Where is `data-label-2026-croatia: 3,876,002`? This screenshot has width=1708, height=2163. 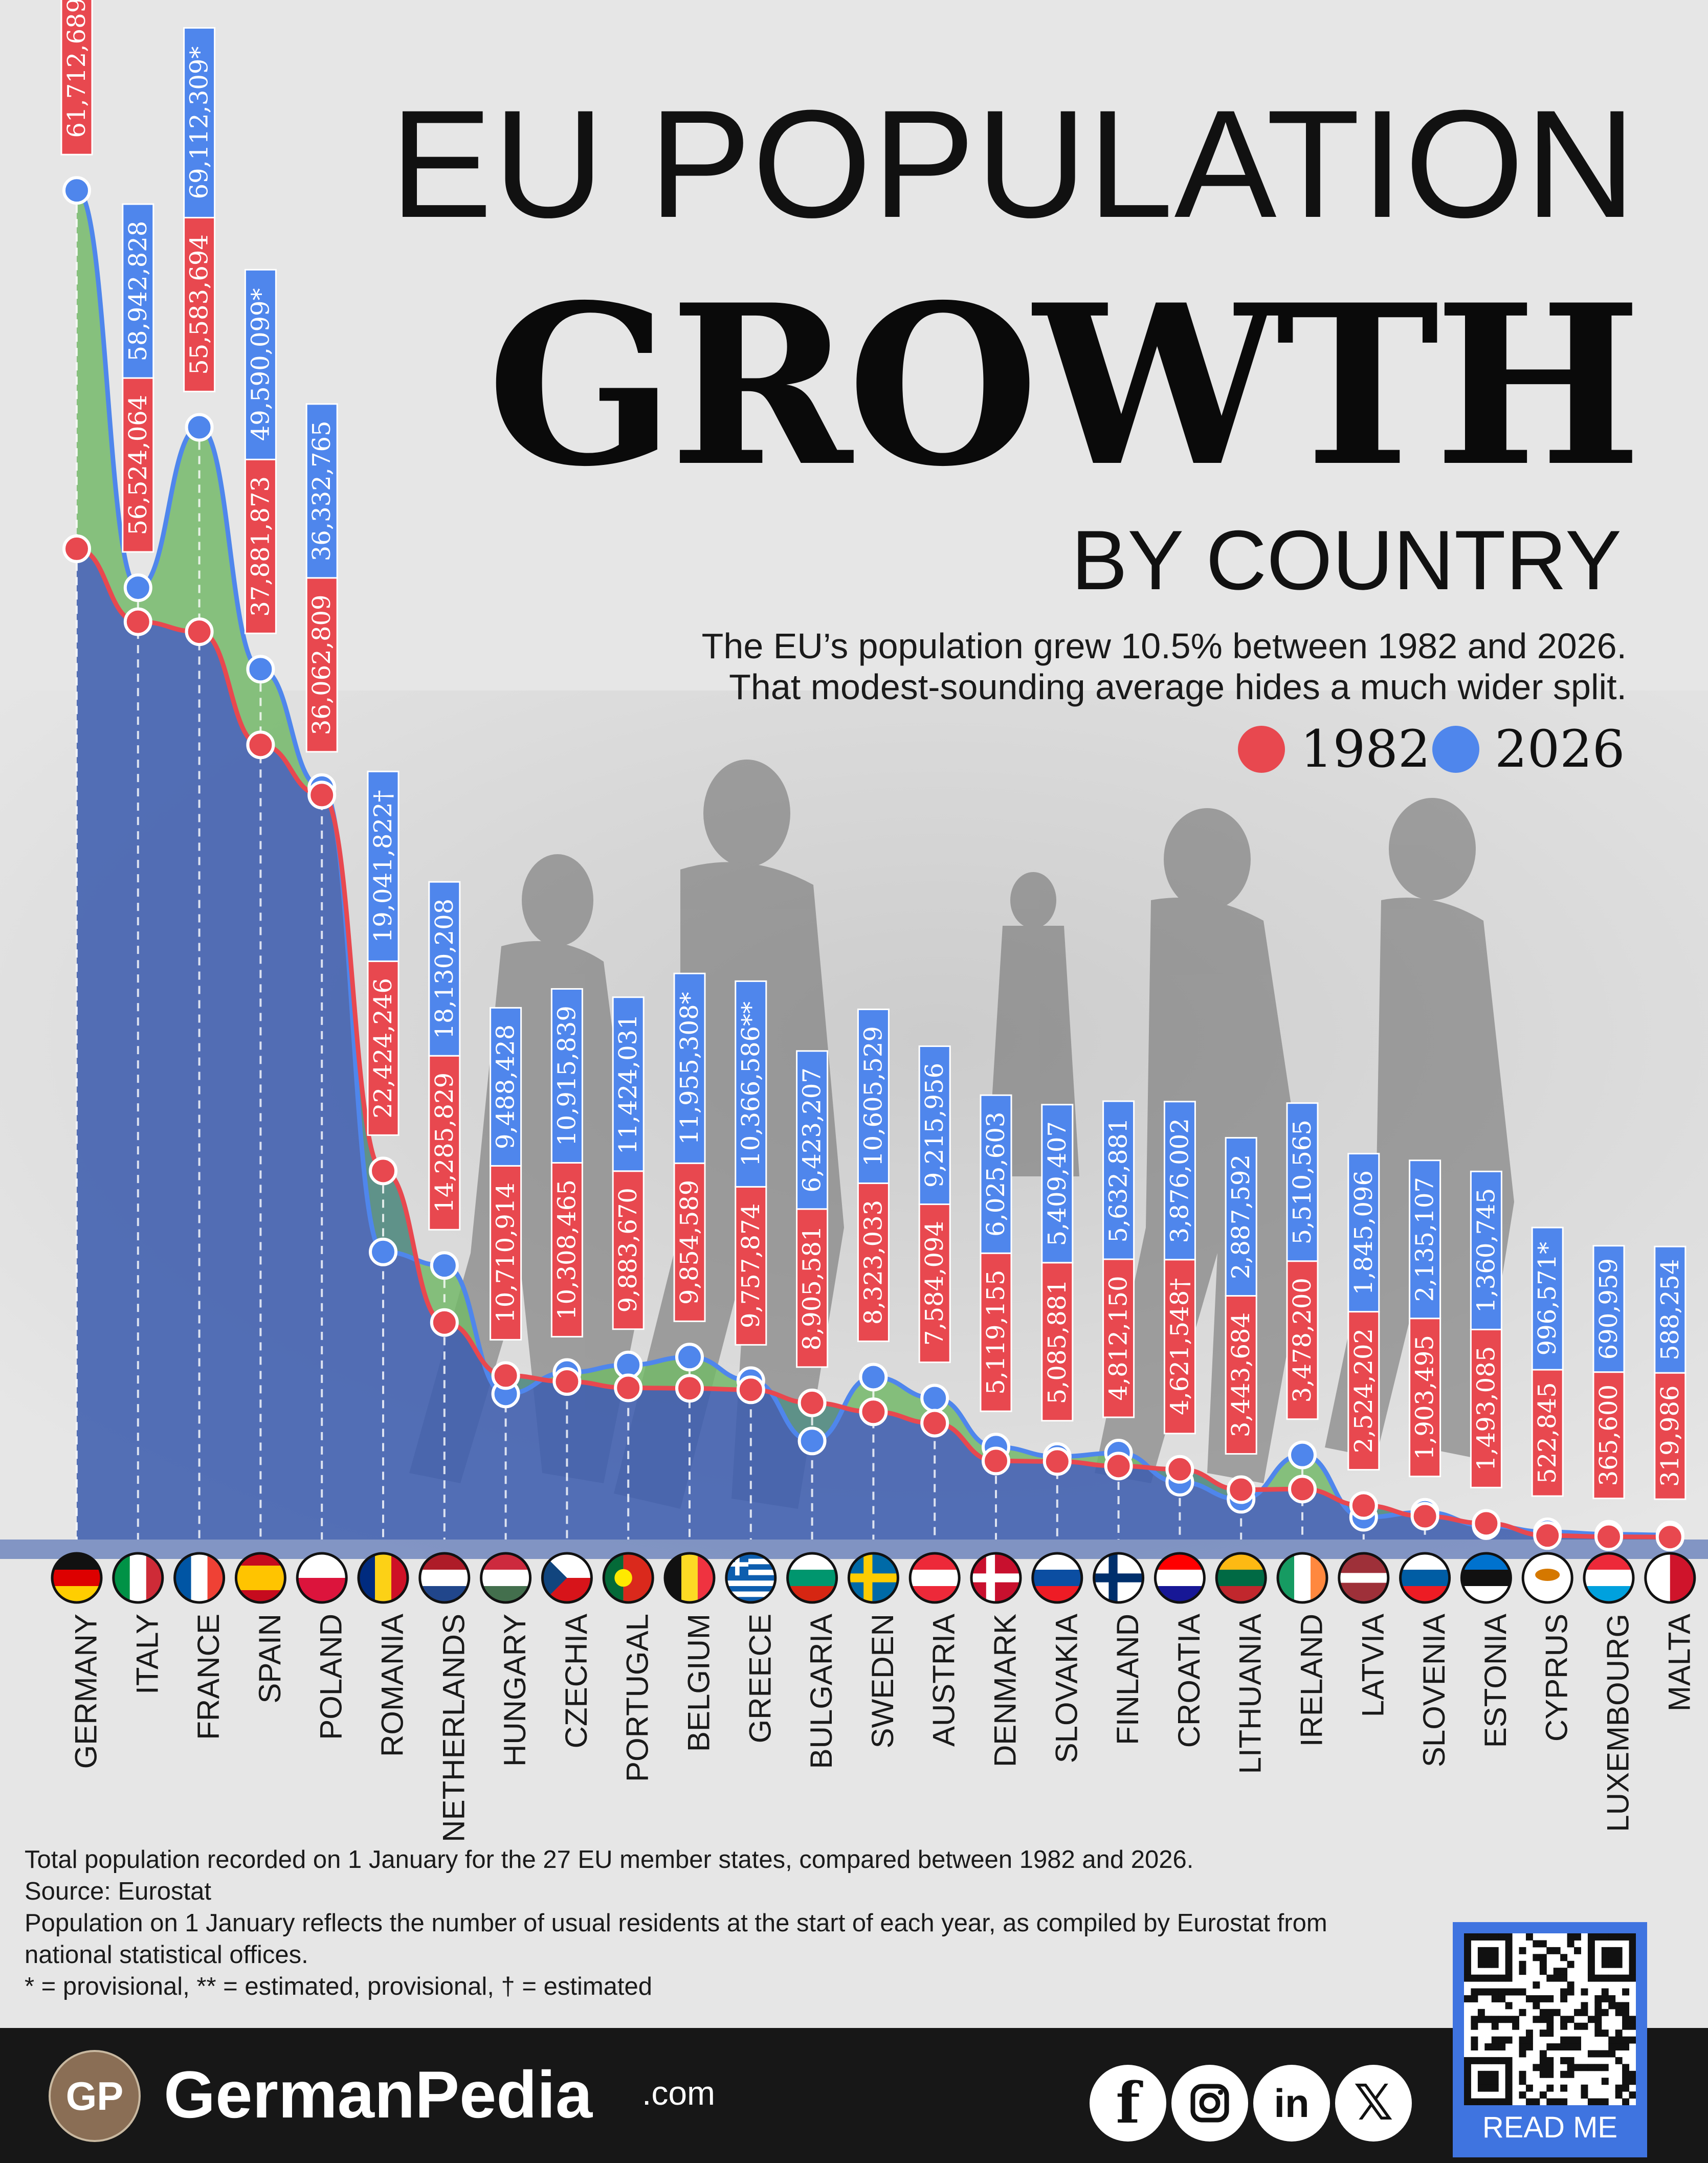
data-label-2026-croatia: 3,876,002 is located at coordinates (1179, 1180).